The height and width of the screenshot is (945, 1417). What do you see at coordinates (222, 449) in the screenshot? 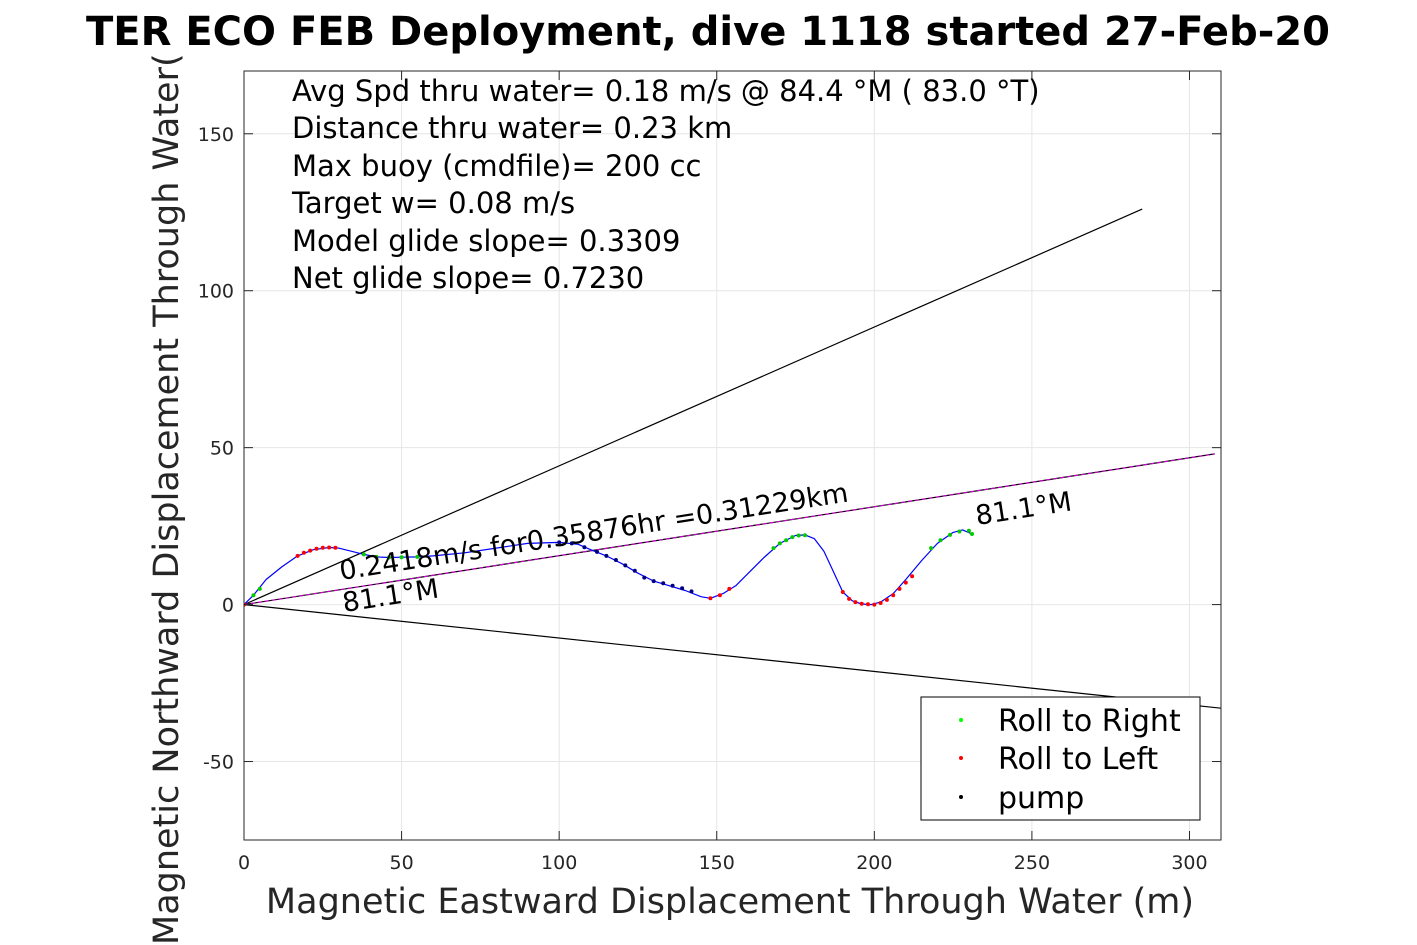
I see `y-tick-label: 50` at bounding box center [222, 449].